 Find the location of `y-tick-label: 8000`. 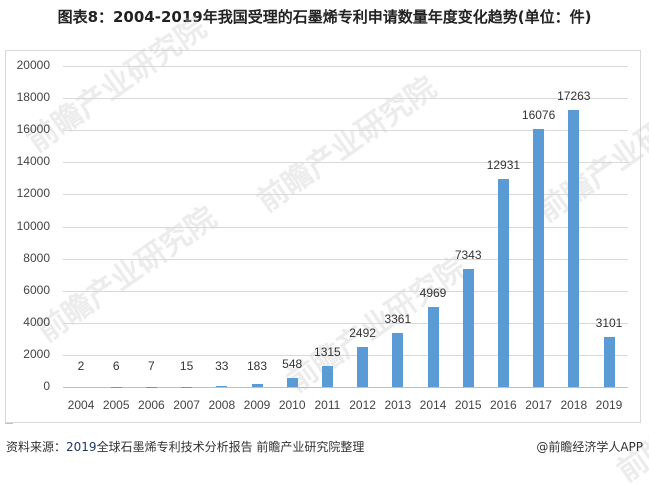

y-tick-label: 8000 is located at coordinates (25, 258).